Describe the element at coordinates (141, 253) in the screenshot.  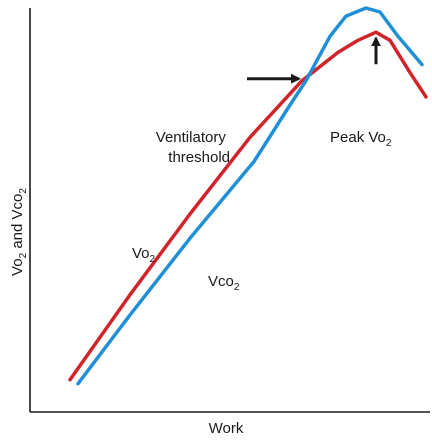
I see `series-label-vo2-main: Vo` at that location.